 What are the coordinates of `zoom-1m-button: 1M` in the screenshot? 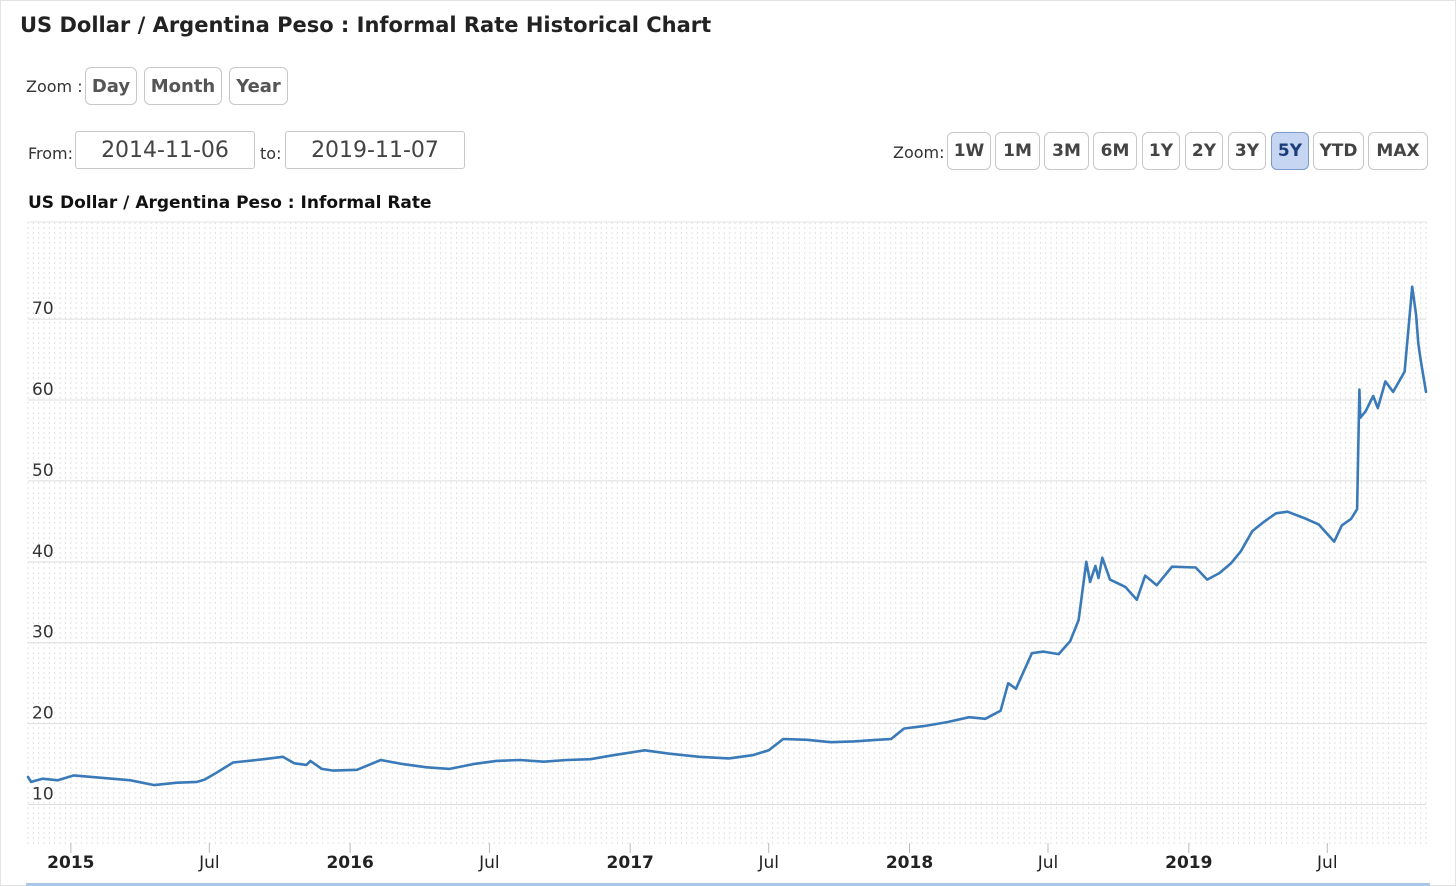 It's located at (1017, 151).